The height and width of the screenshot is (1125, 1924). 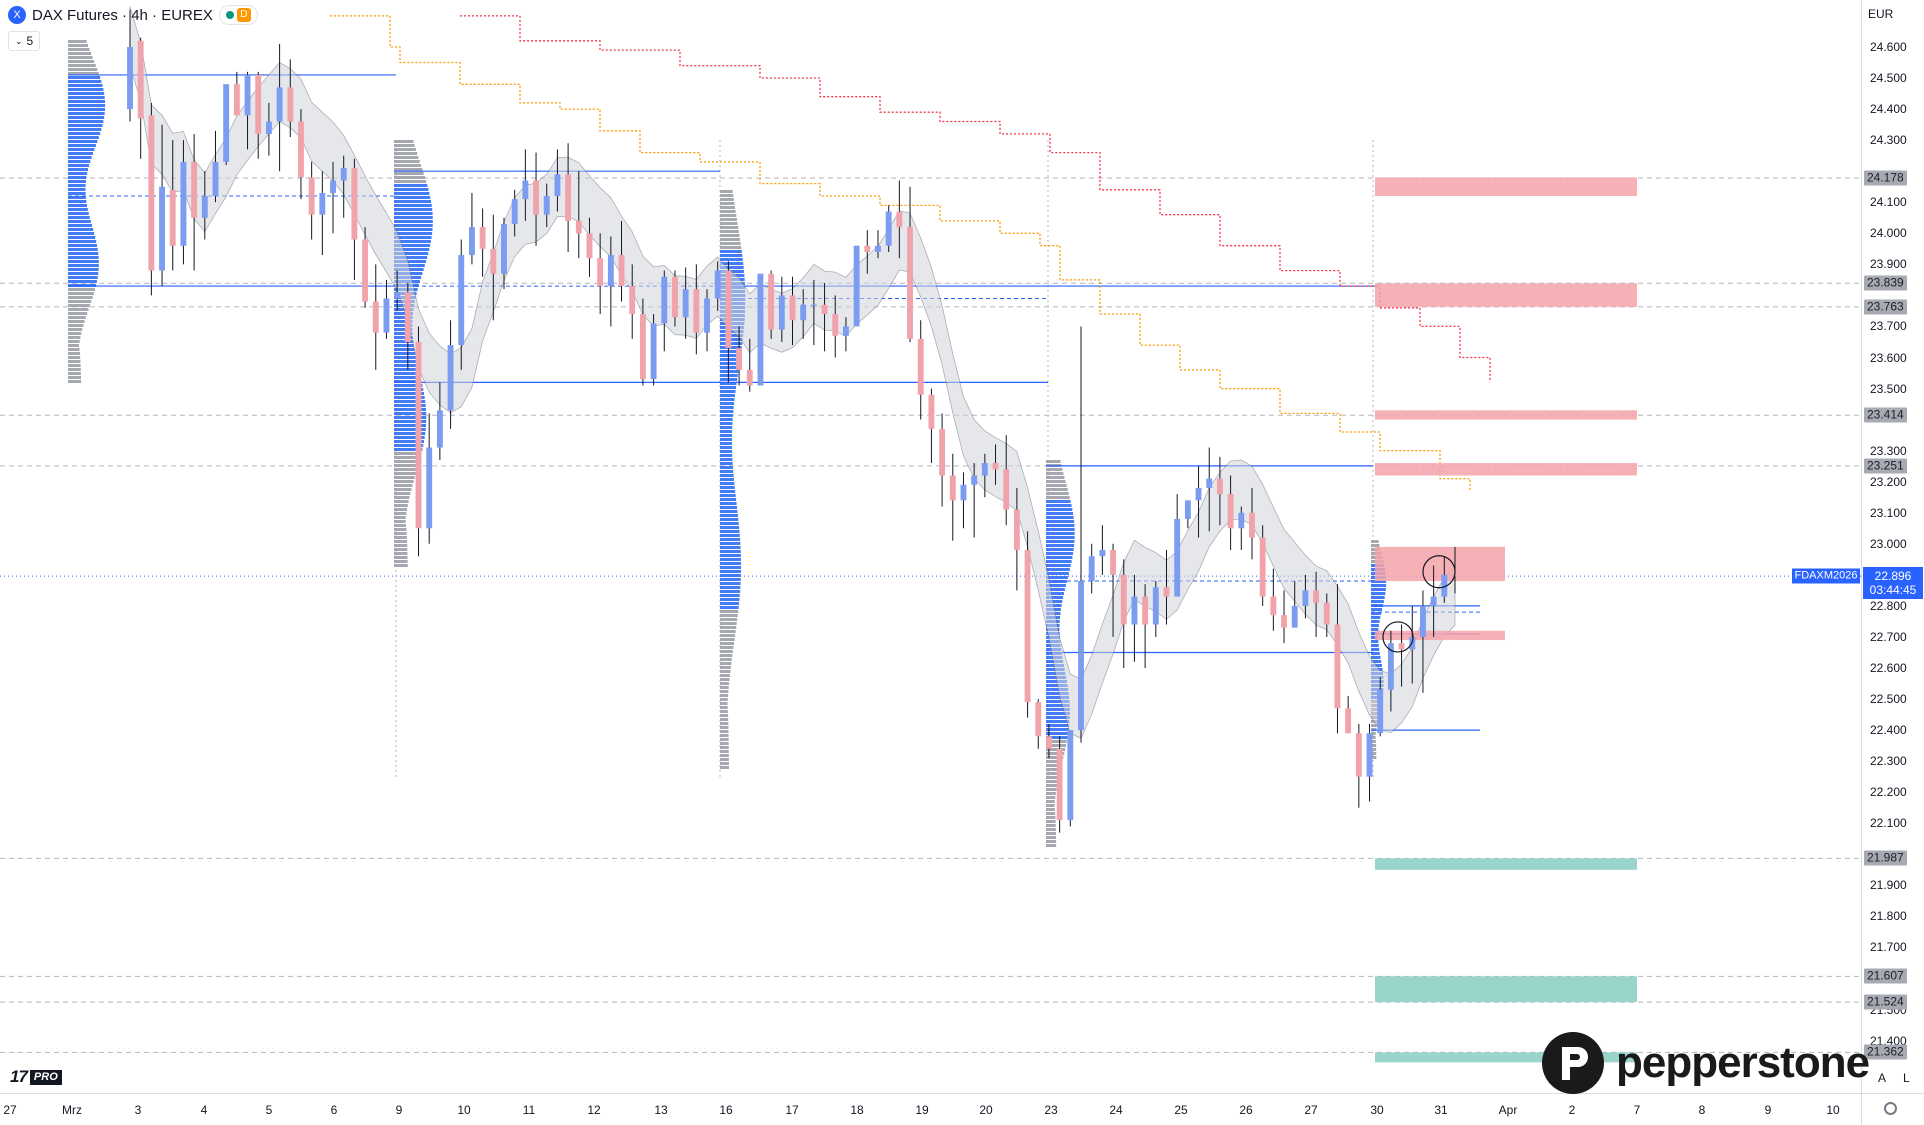 I want to click on symbol-title: DAX Futures · 4h · EUREX, so click(x=122, y=15).